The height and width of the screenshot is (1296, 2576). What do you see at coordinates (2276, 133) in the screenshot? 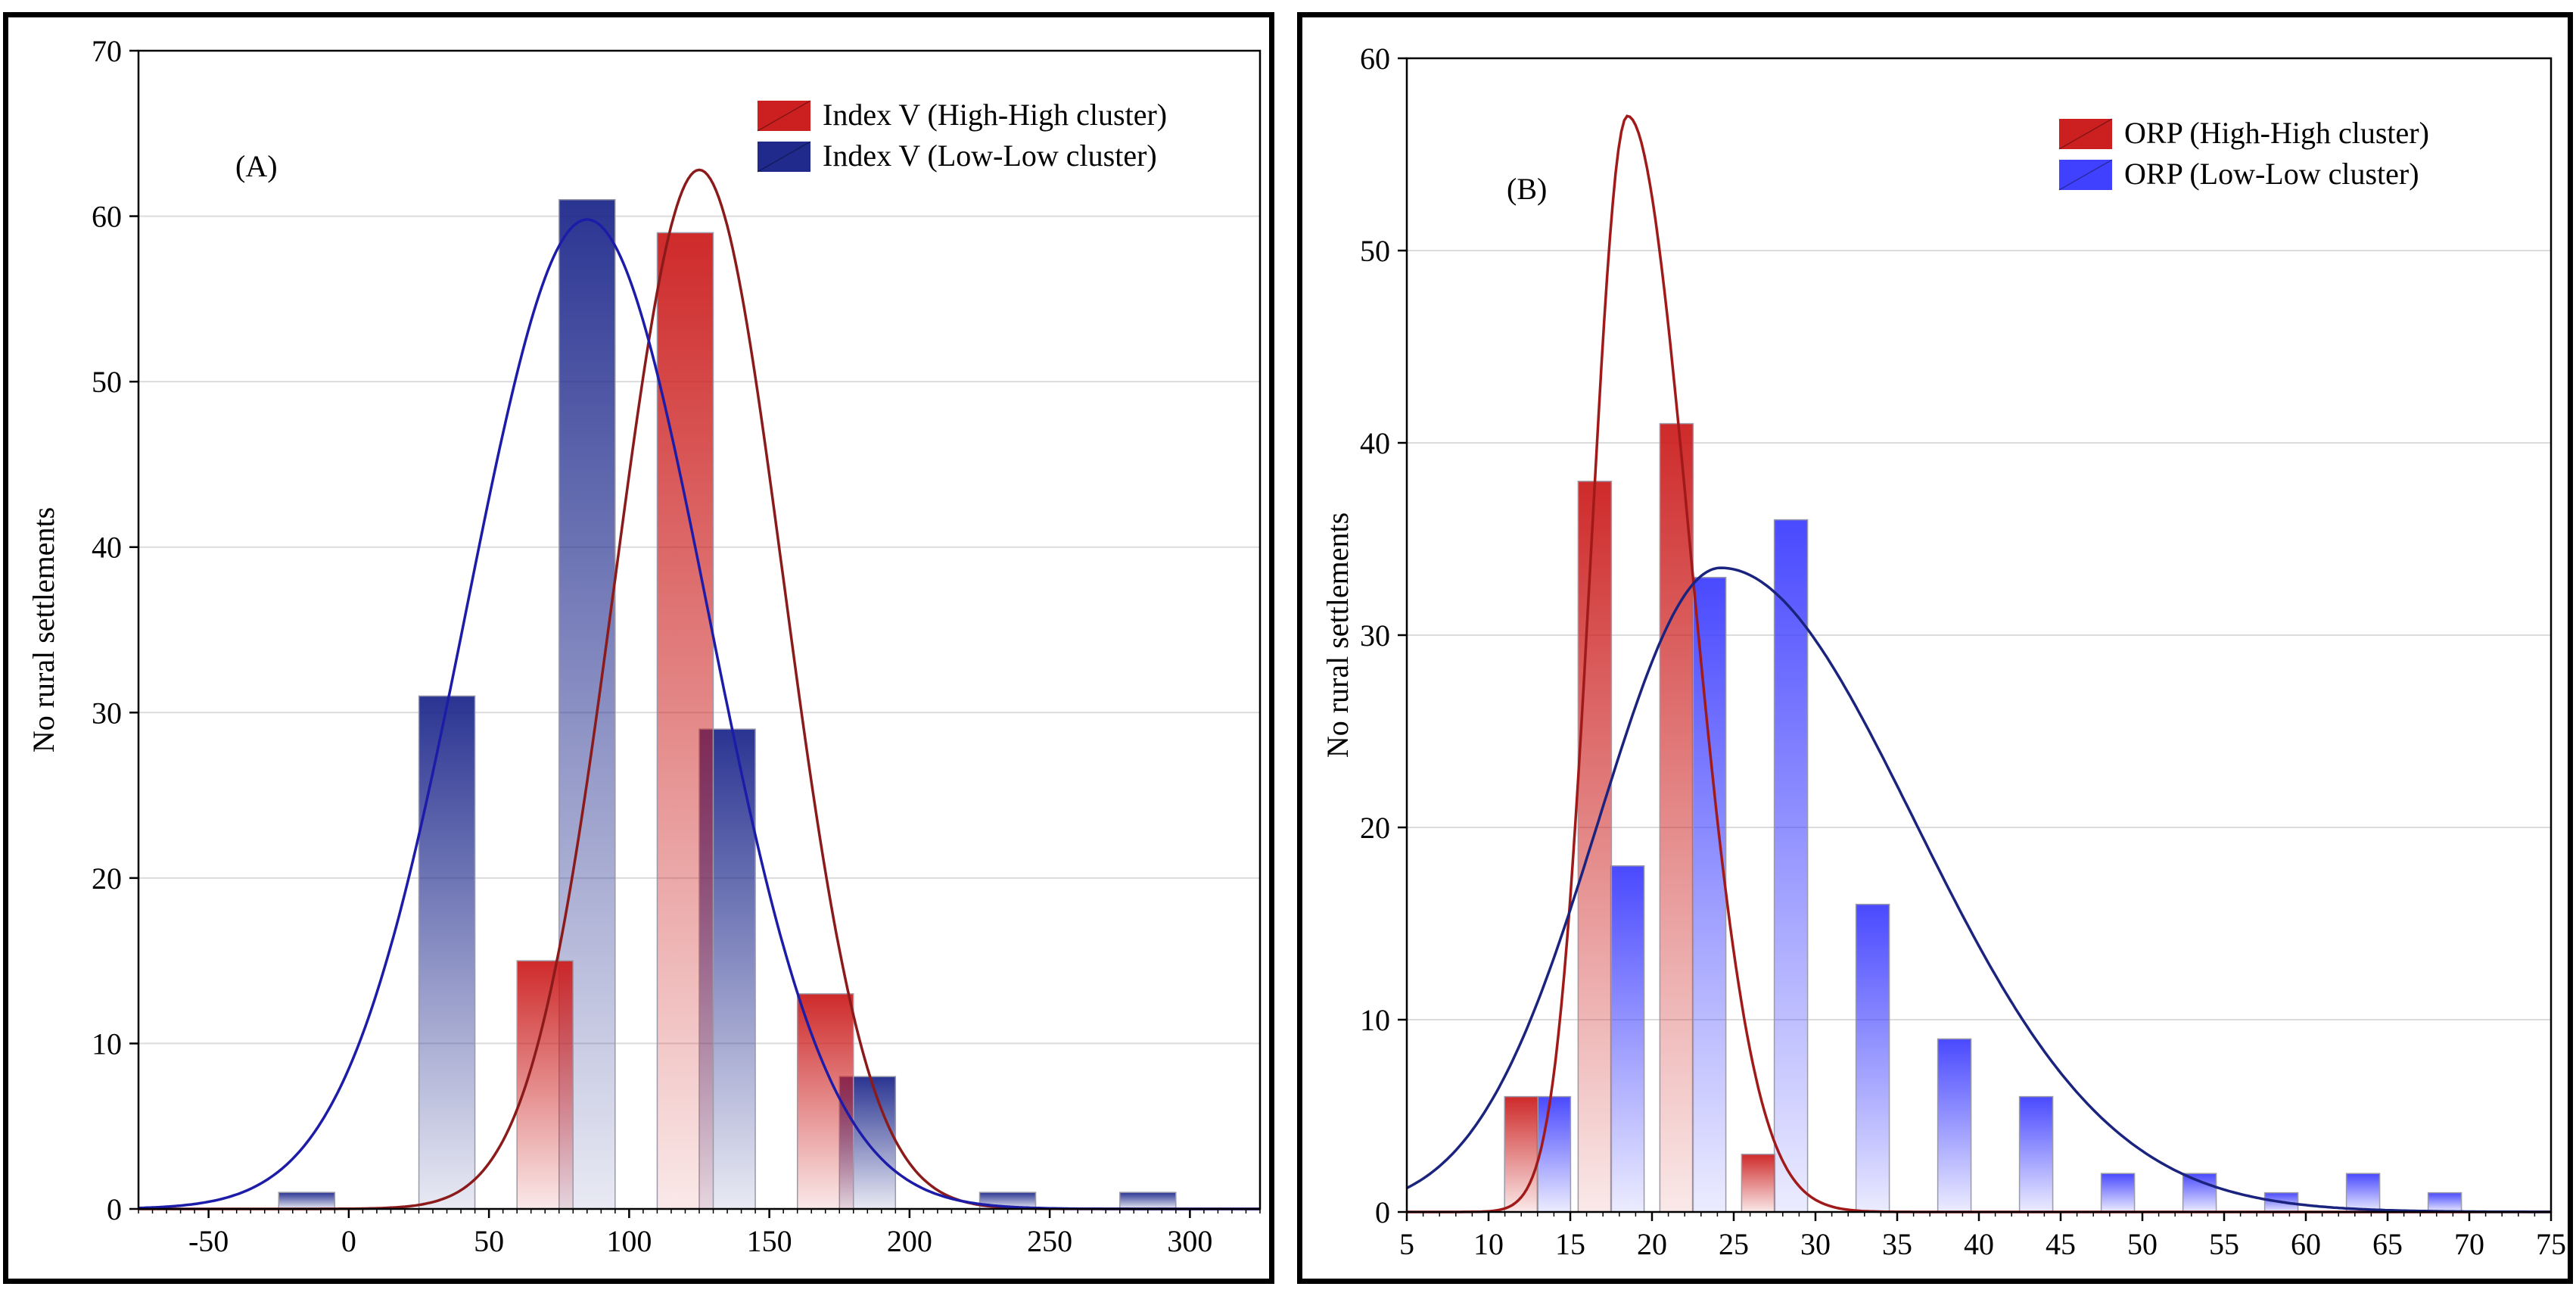
I see `legend-label: ORP (High-High cluster)` at bounding box center [2276, 133].